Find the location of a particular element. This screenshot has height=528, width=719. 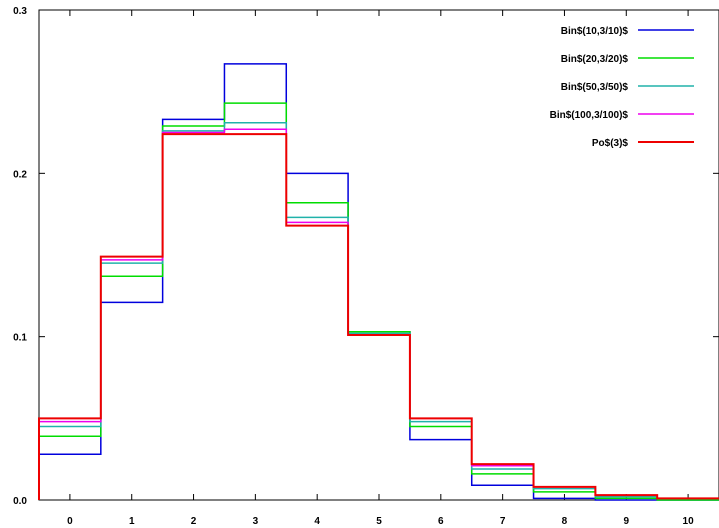

legend-label-3: Bin$(100,3/100)$ is located at coordinates (589, 115).